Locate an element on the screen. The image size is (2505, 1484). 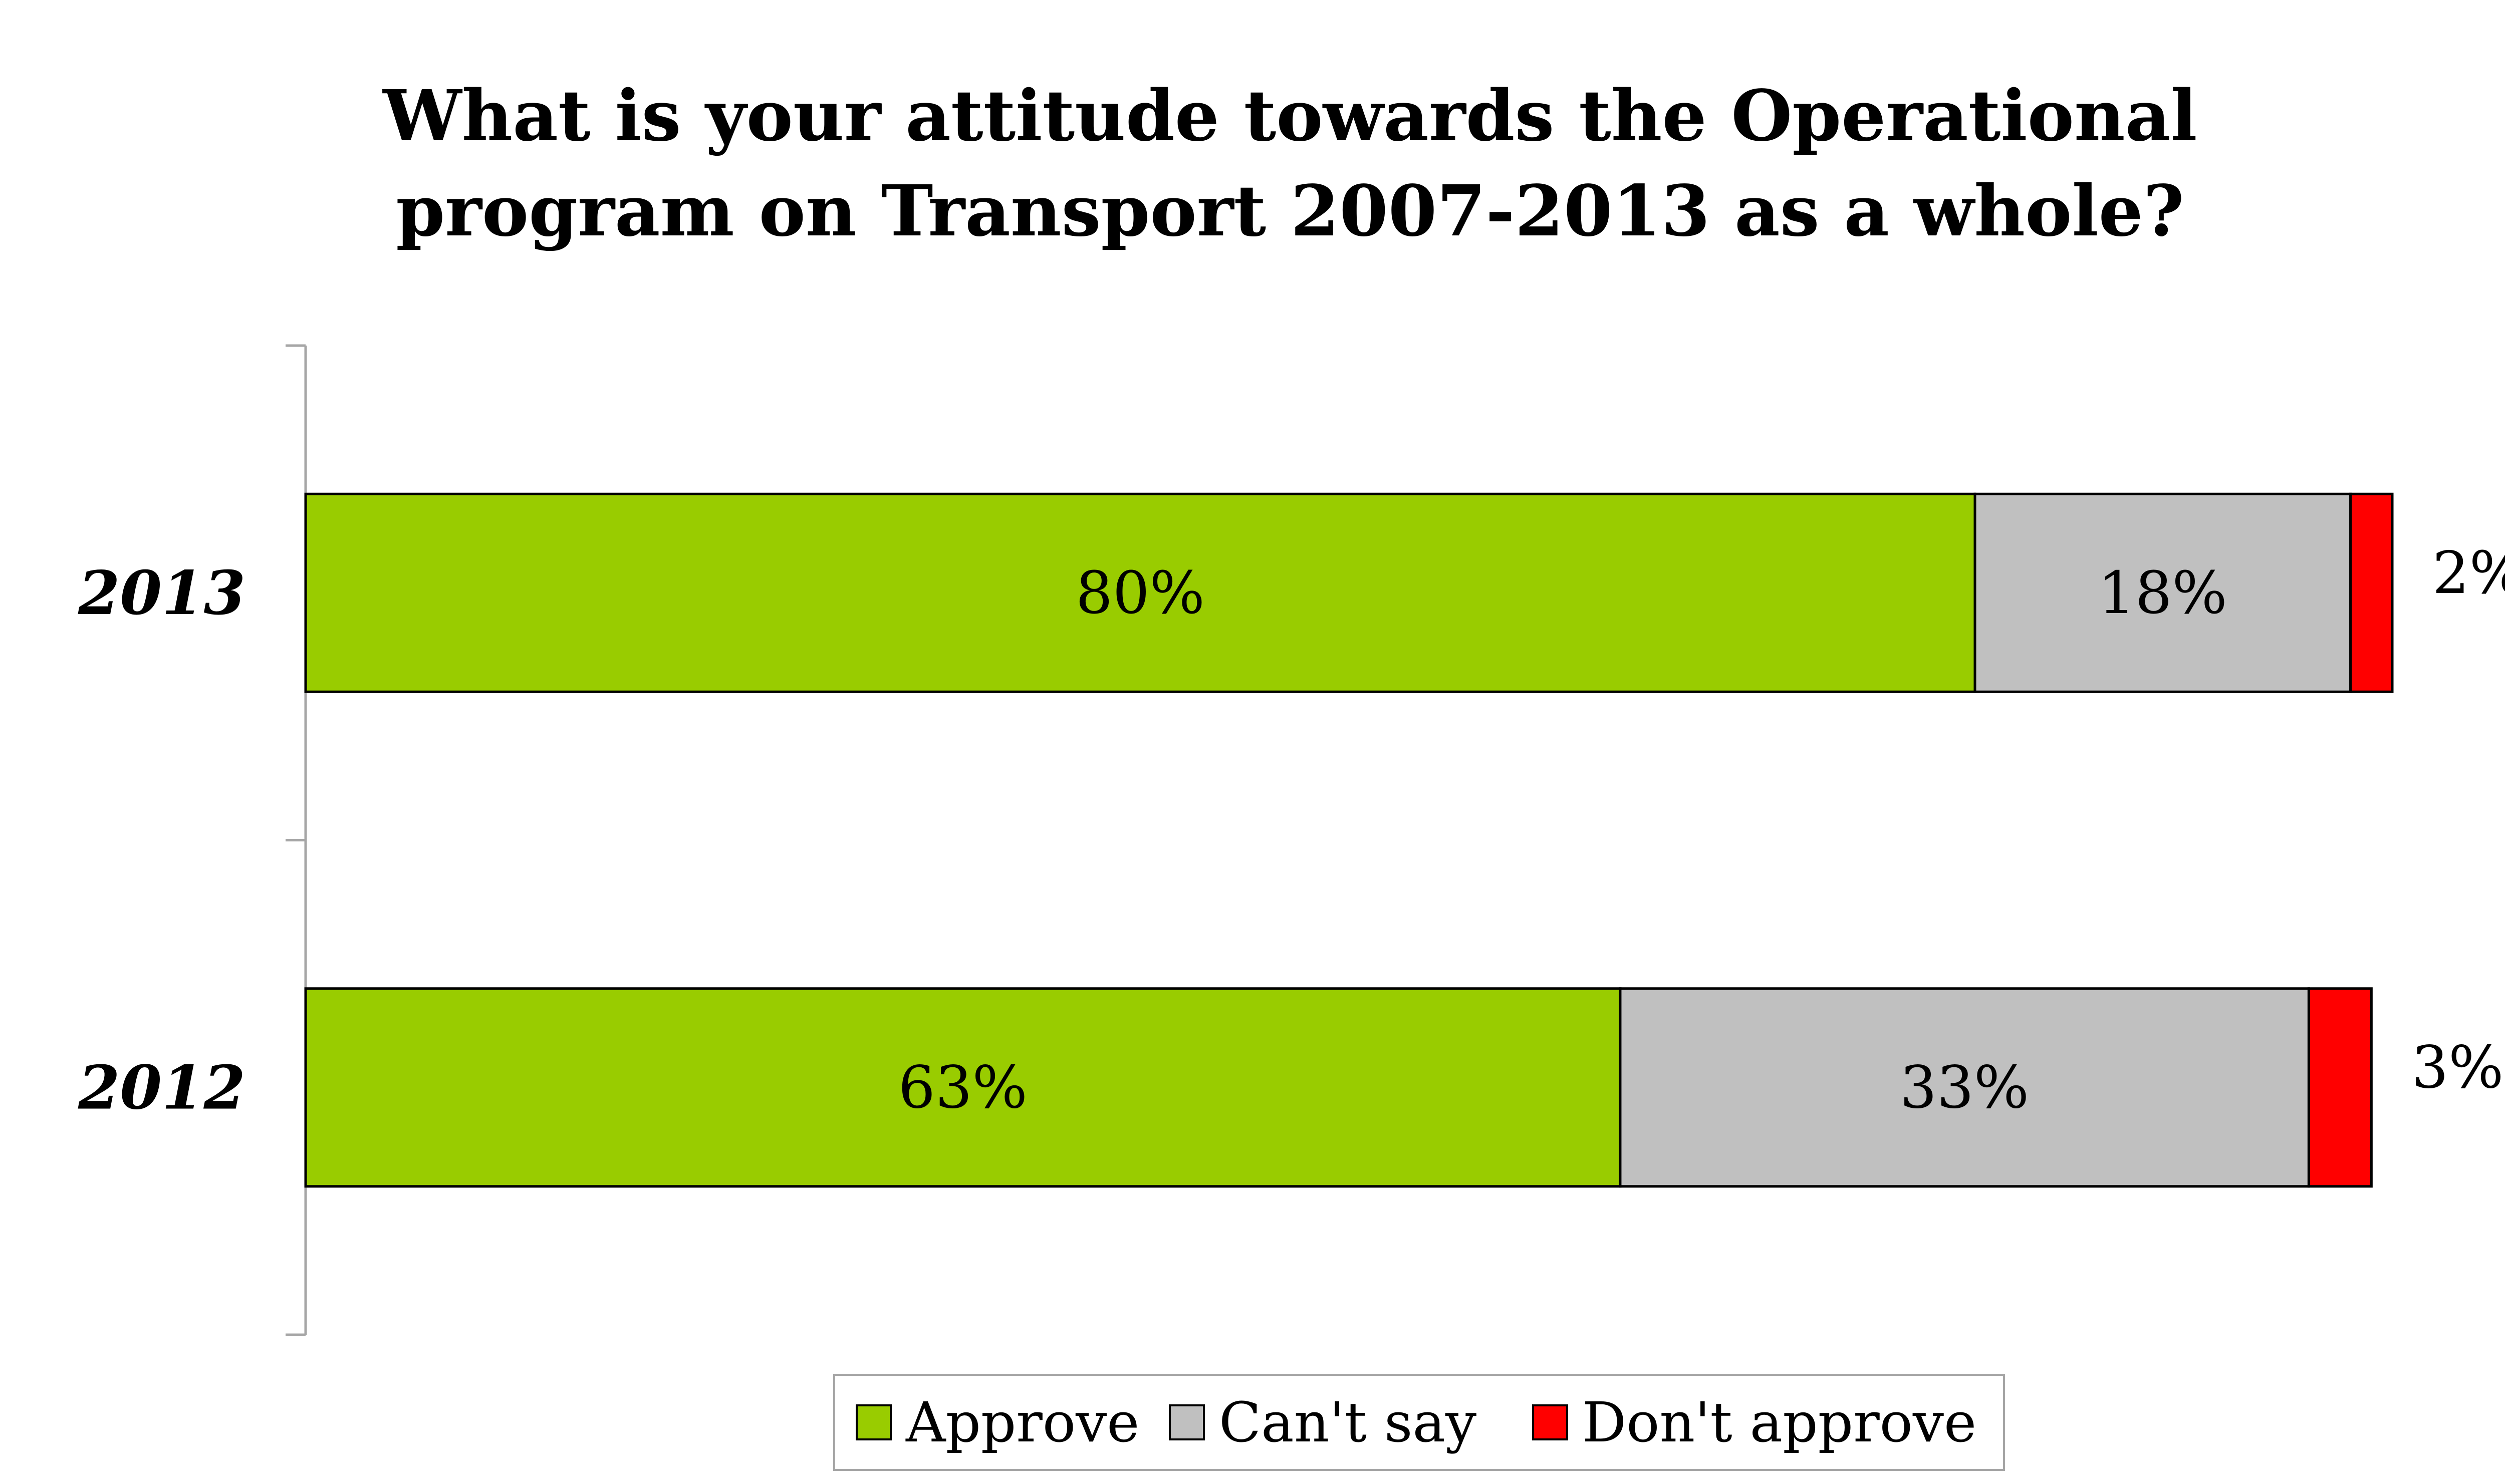
bar-approve-2012 is located at coordinates (963, 1088).